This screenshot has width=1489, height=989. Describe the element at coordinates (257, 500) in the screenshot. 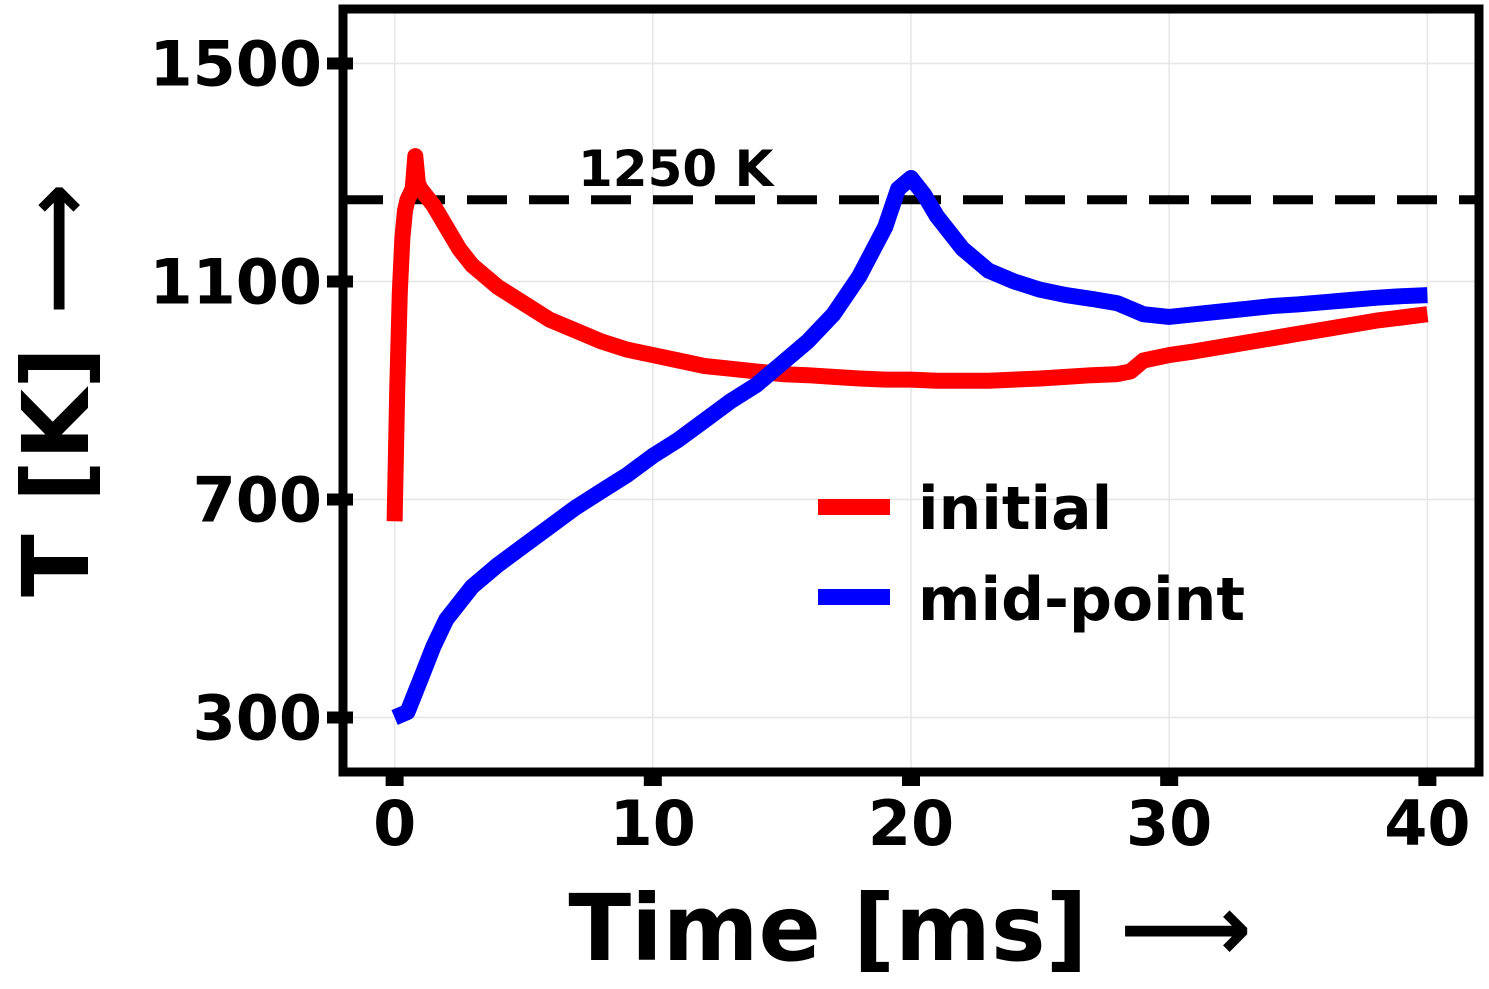

I see `y-tick-label: 700` at that location.